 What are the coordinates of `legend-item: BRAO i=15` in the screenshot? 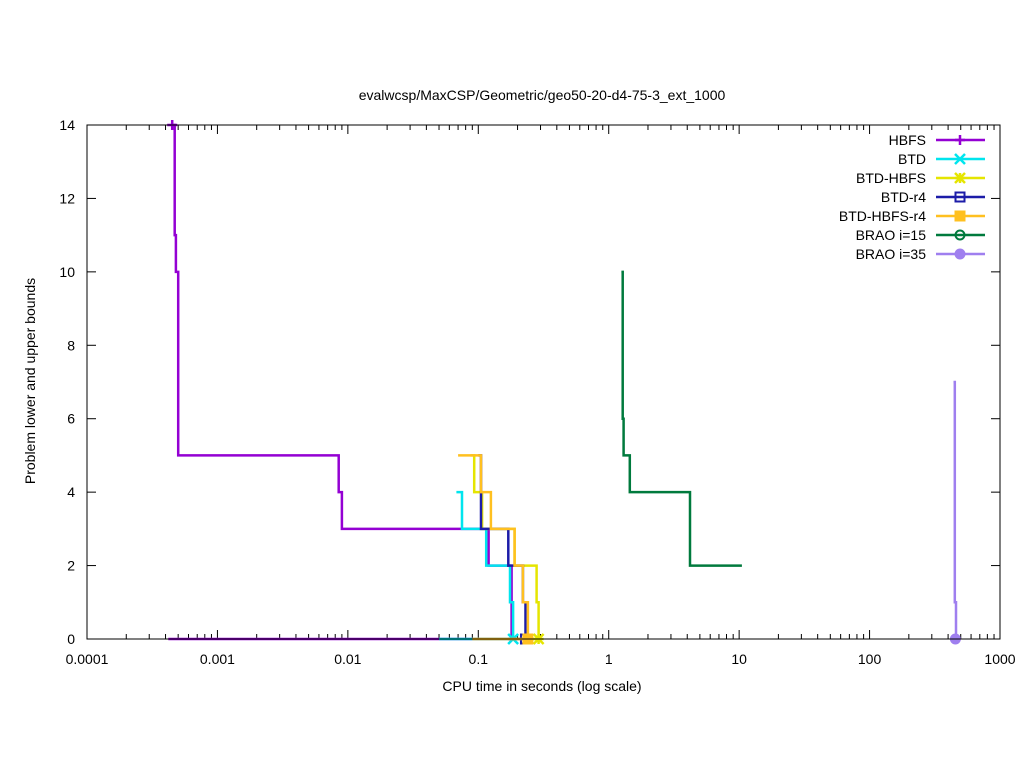 It's located at (920, 235).